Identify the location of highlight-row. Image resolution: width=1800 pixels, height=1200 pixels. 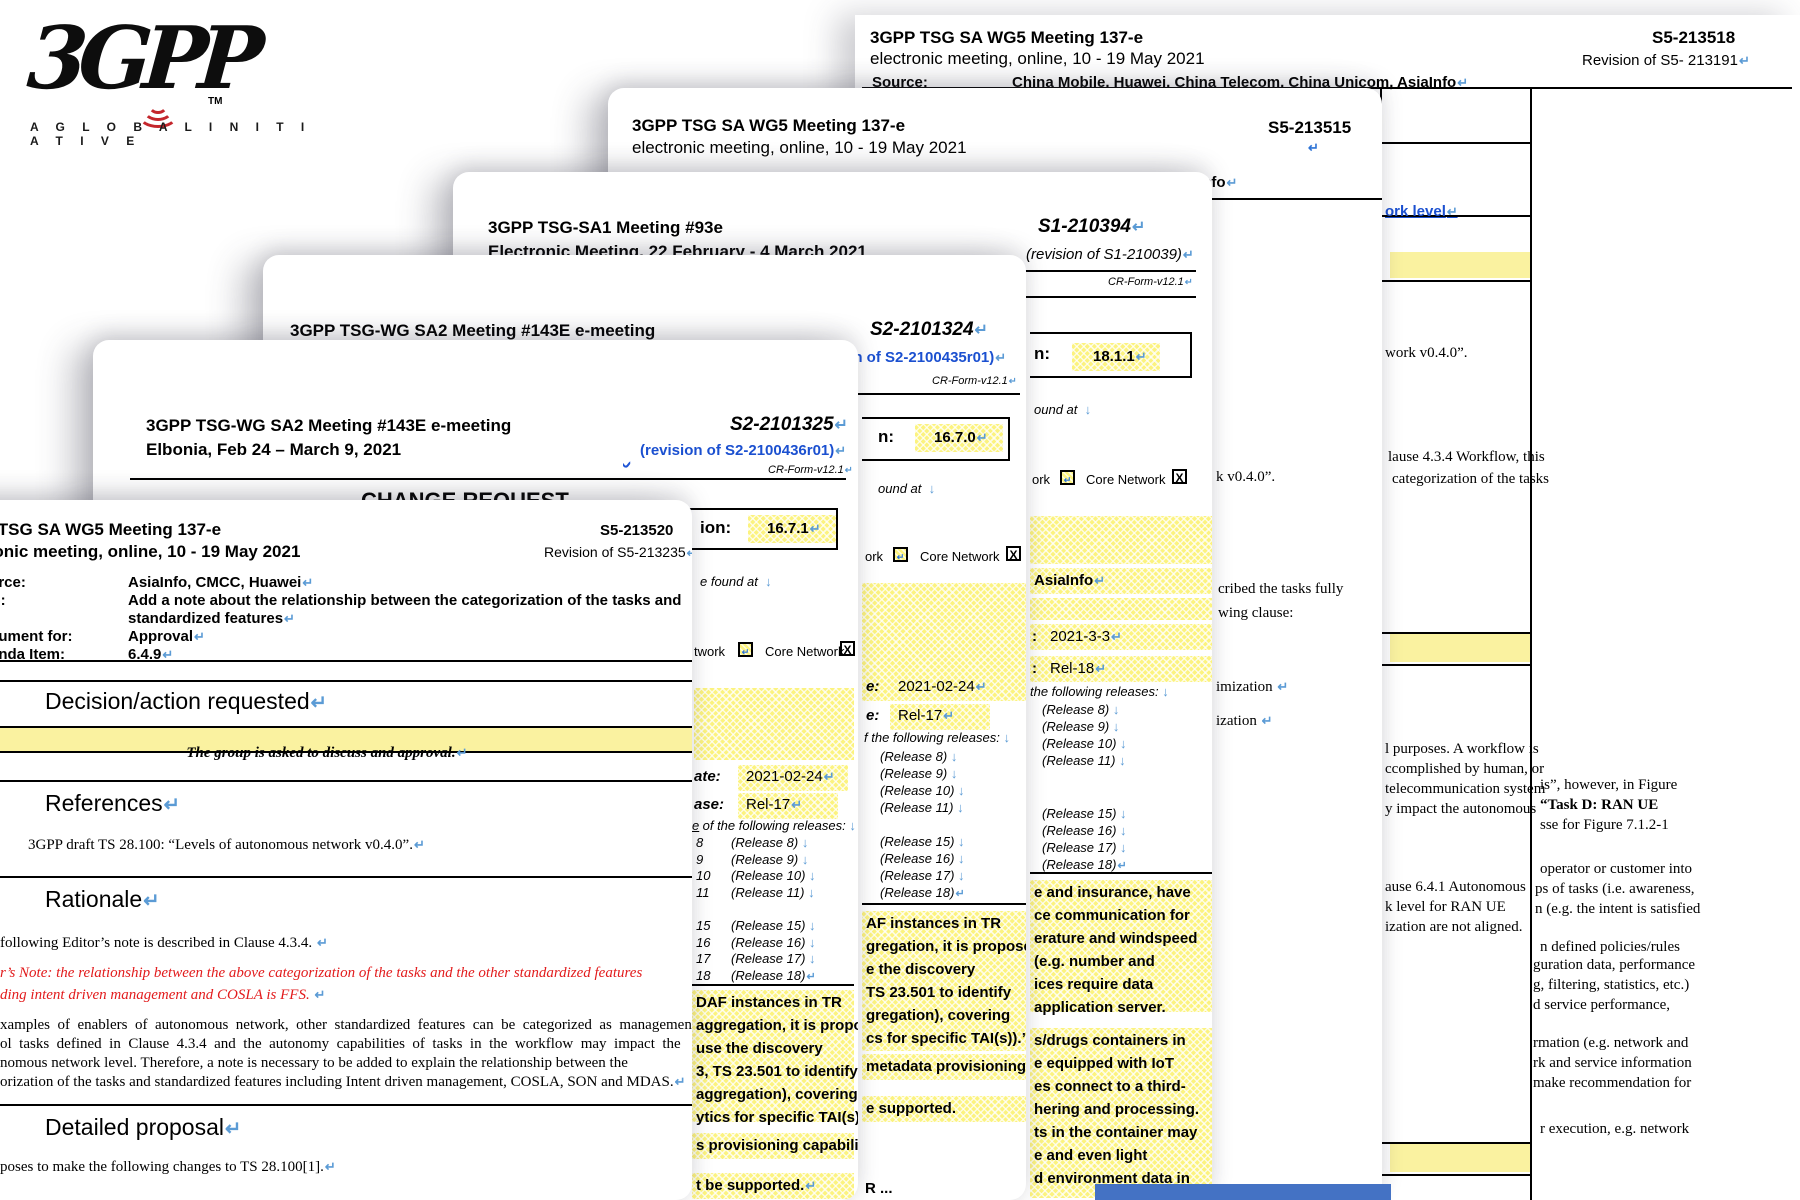
(1121, 609).